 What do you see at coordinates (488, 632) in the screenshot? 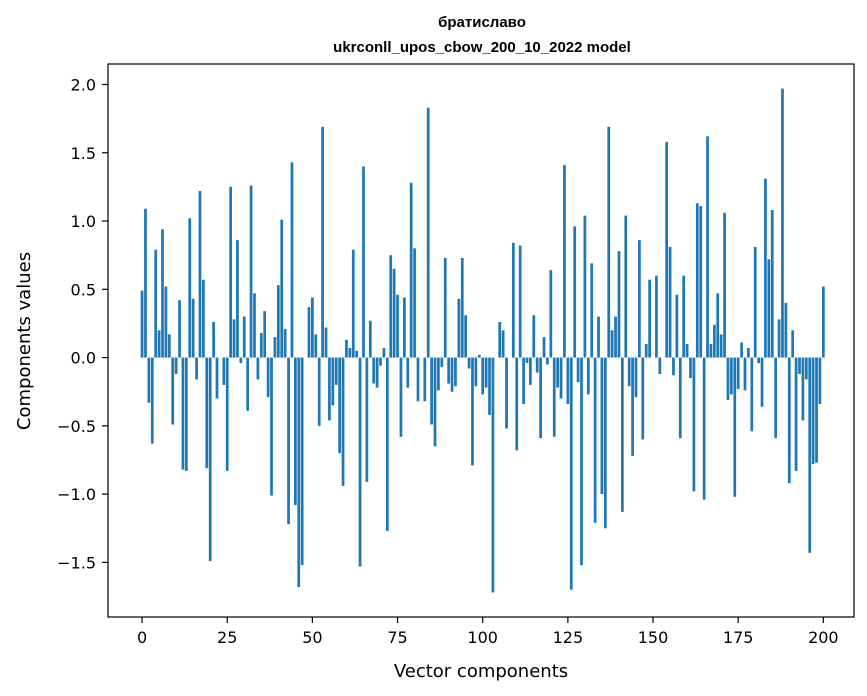
I see `x-axis-ticks: 0 25 50 75 100 125 150 175 200` at bounding box center [488, 632].